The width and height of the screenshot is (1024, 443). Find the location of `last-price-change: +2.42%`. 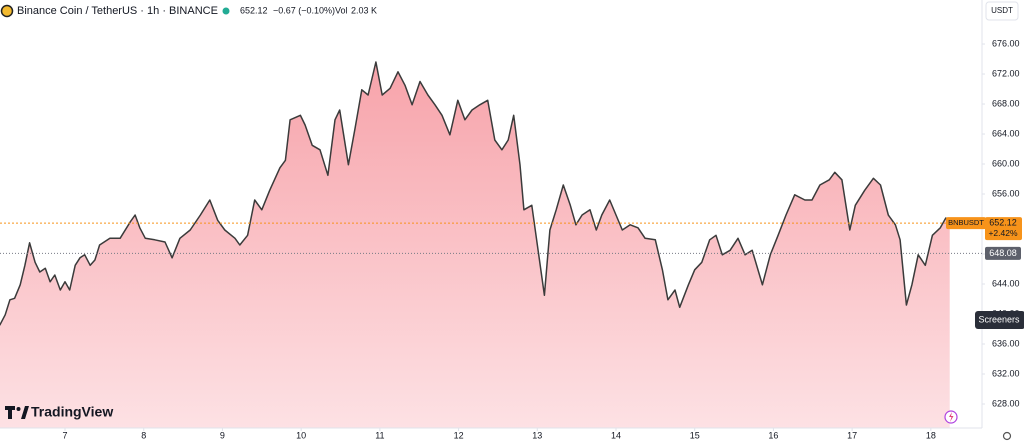

last-price-change: +2.42% is located at coordinates (1003, 233).